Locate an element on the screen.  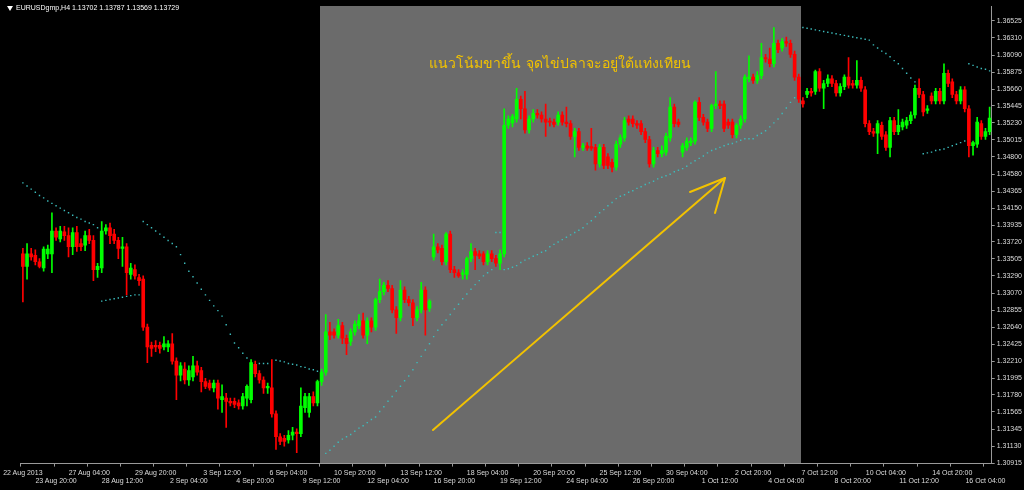
annotation: แนวโน้มขาขึ้น จุดไข่ปลาจะอยู่ใต้แท่งเทียน is located at coordinates (560, 62).